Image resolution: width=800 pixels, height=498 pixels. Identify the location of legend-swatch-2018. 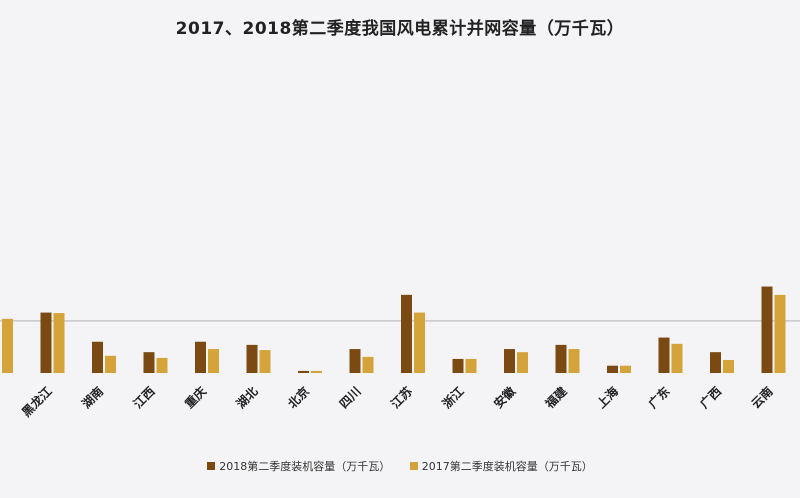
(211, 466).